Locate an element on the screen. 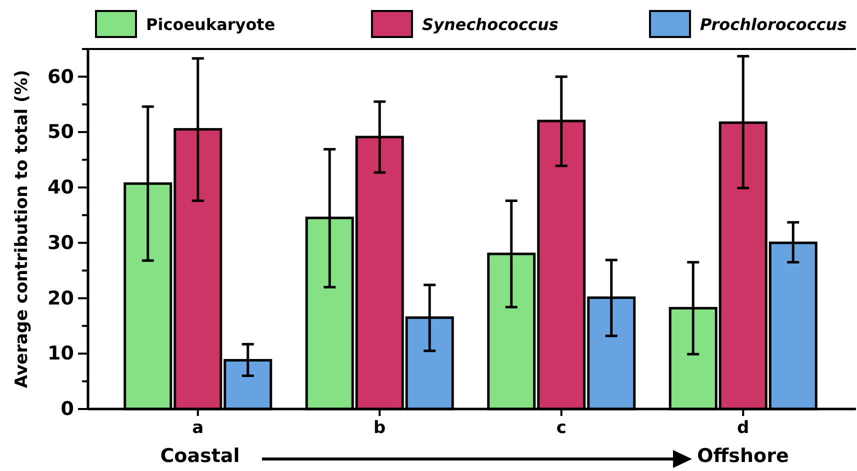 The width and height of the screenshot is (857, 471). x-tick-label: d is located at coordinates (743, 428).